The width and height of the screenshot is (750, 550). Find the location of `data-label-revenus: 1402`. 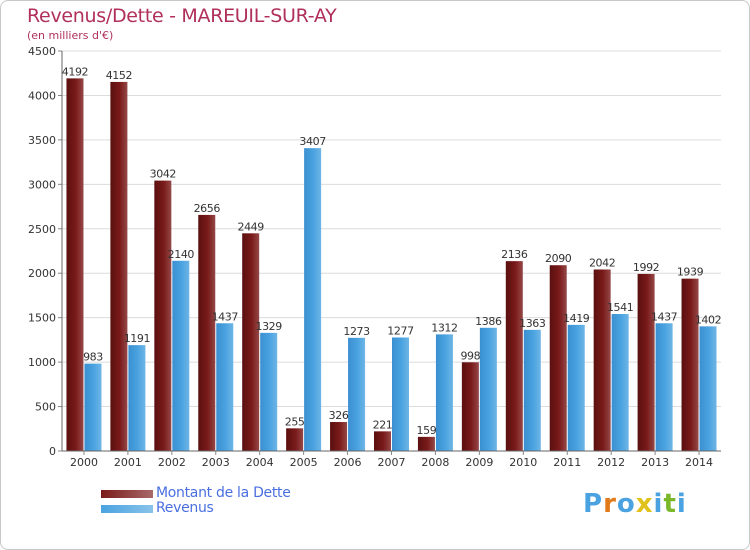

data-label-revenus: 1402 is located at coordinates (708, 319).